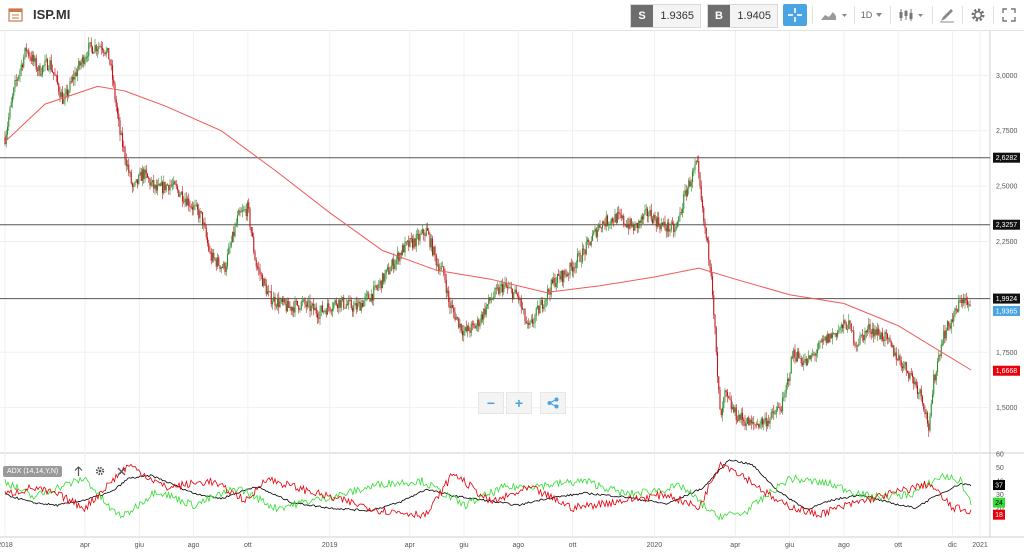 This screenshot has width=1024, height=559. What do you see at coordinates (1007, 311) in the screenshot?
I see `last-price-label: 1,9365` at bounding box center [1007, 311].